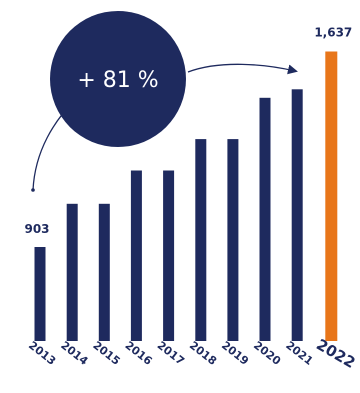 This screenshot has height=393, width=360. I want to click on bar-2019, so click(233, 240).